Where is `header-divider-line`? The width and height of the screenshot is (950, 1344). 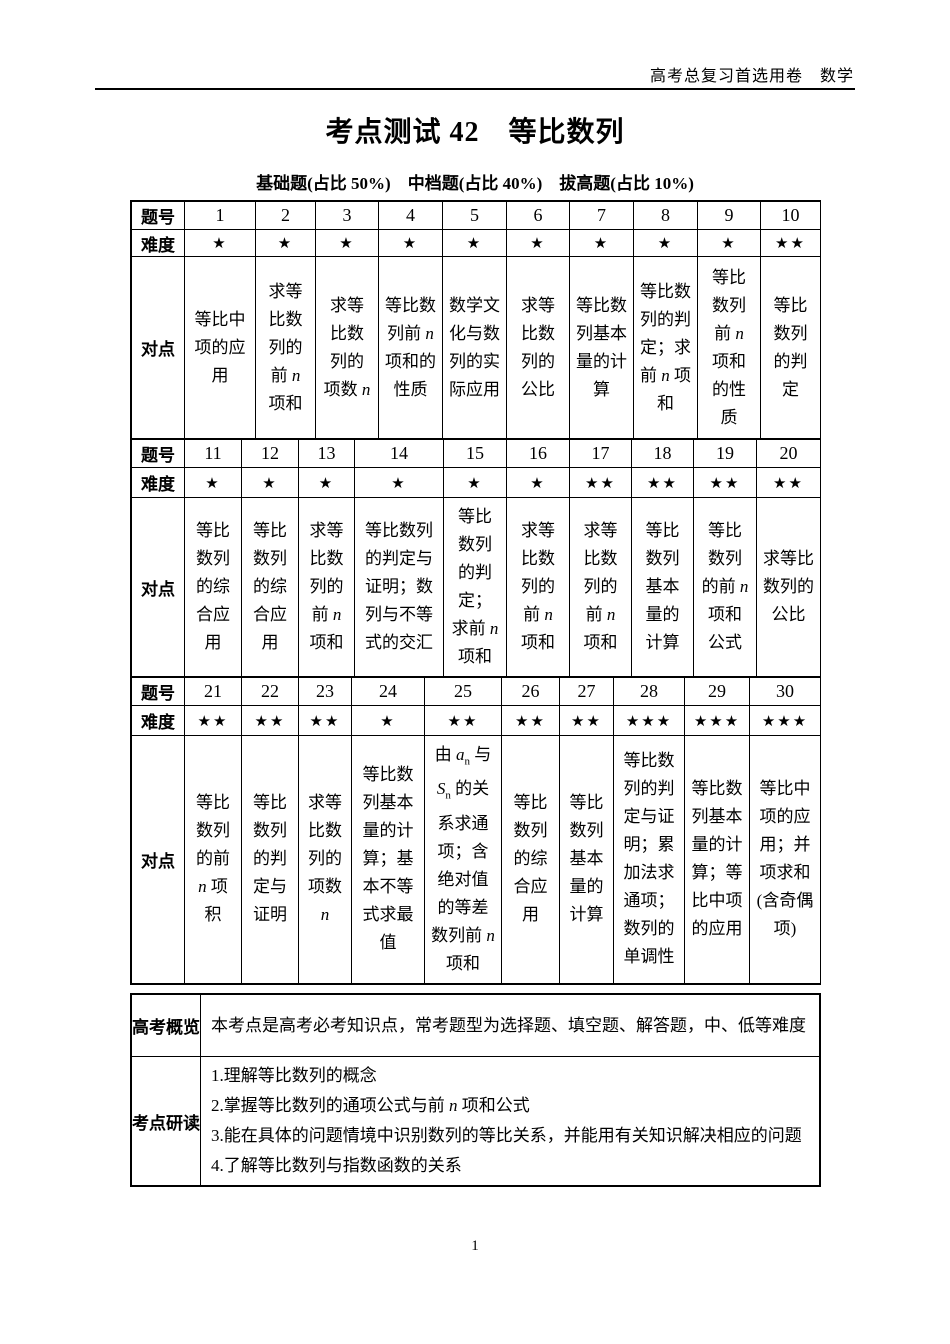 header-divider-line is located at coordinates (475, 89).